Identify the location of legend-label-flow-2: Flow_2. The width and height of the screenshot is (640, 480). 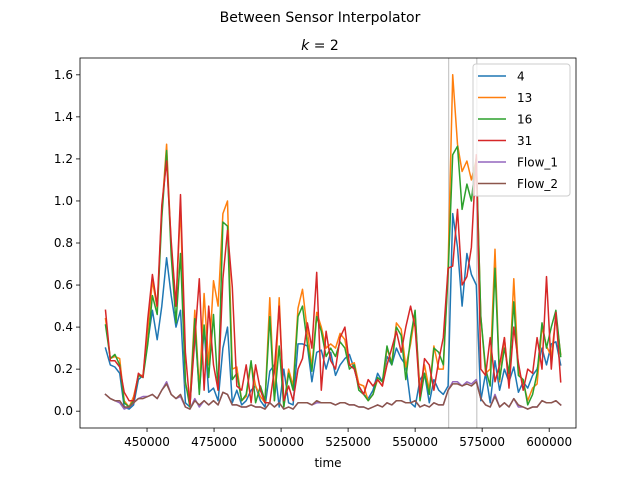
(537, 184).